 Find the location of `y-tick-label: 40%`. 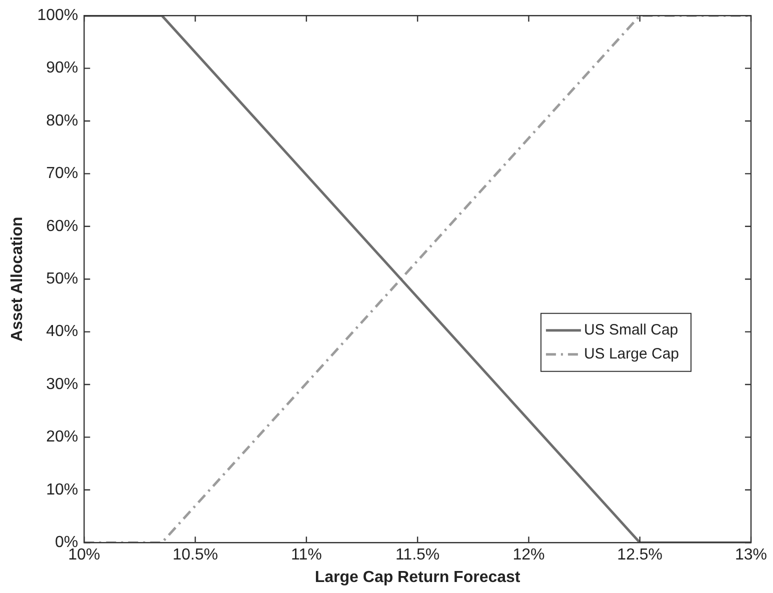

y-tick-label: 40% is located at coordinates (62, 331).